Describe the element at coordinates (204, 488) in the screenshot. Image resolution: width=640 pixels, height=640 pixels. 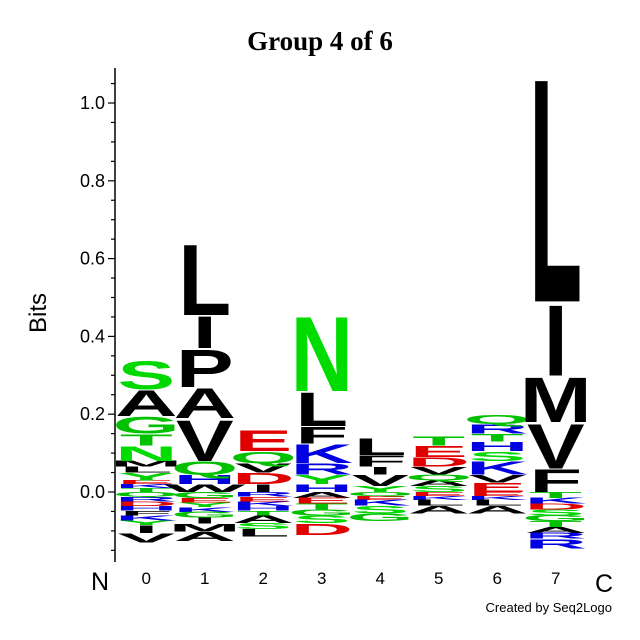
I see `logo-letter-W: W` at that location.